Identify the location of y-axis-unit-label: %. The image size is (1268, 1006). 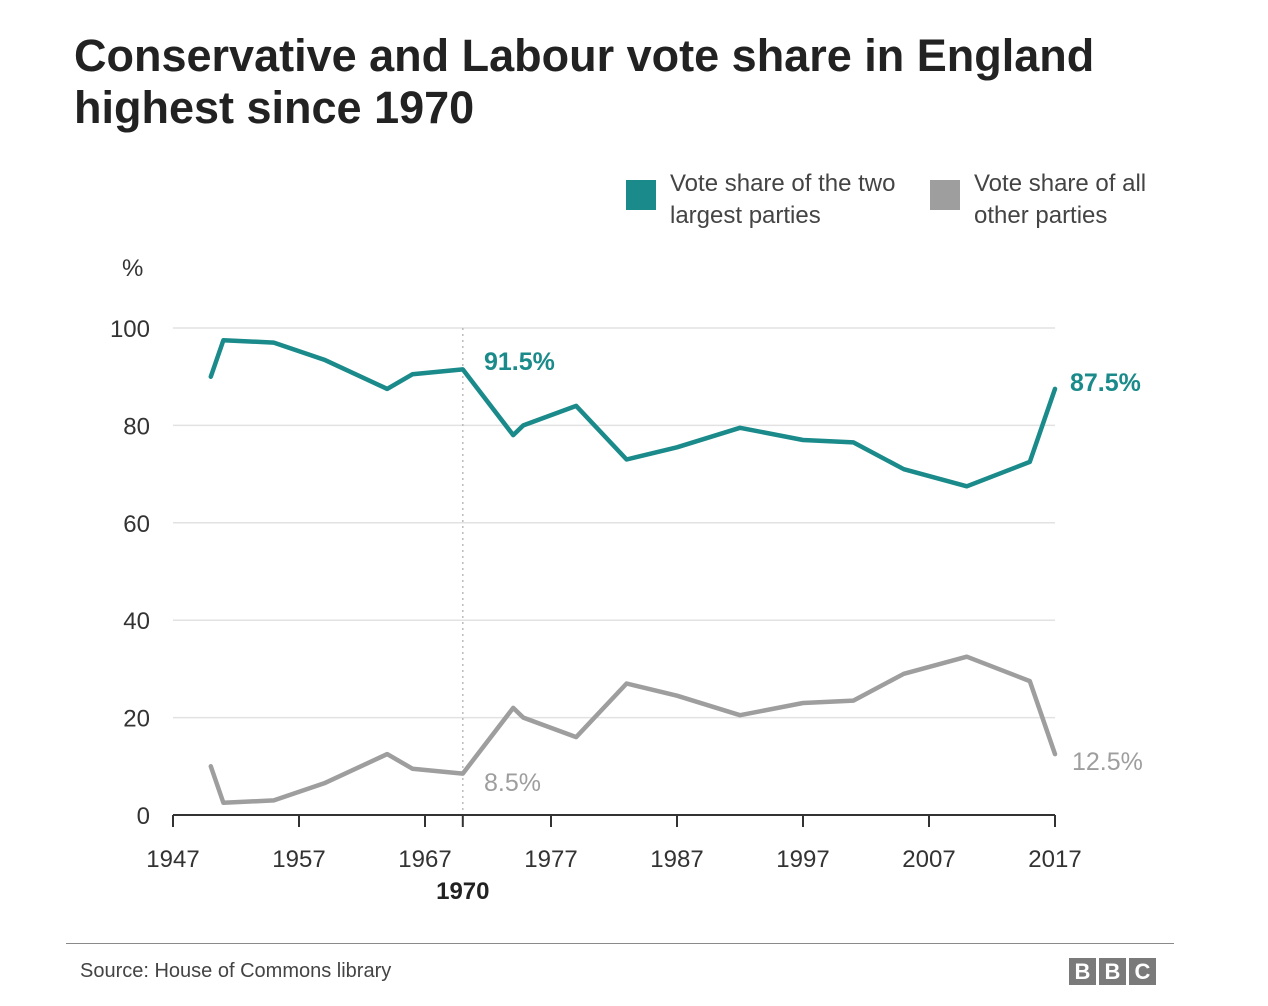
(132, 268).